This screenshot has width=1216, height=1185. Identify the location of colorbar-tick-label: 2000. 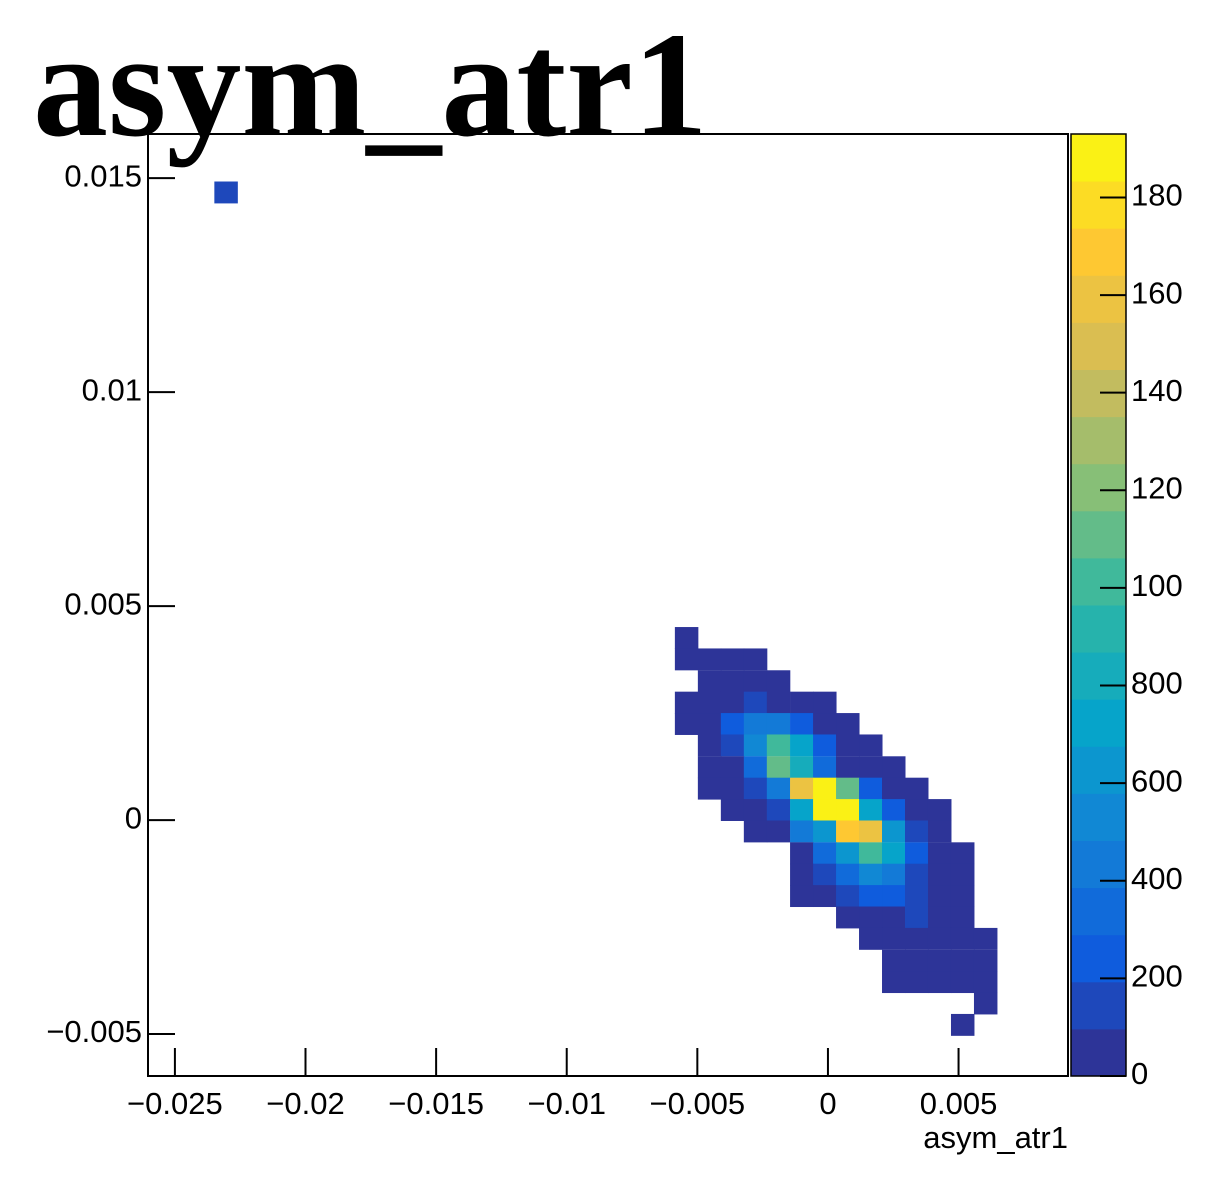
(1165, 976).